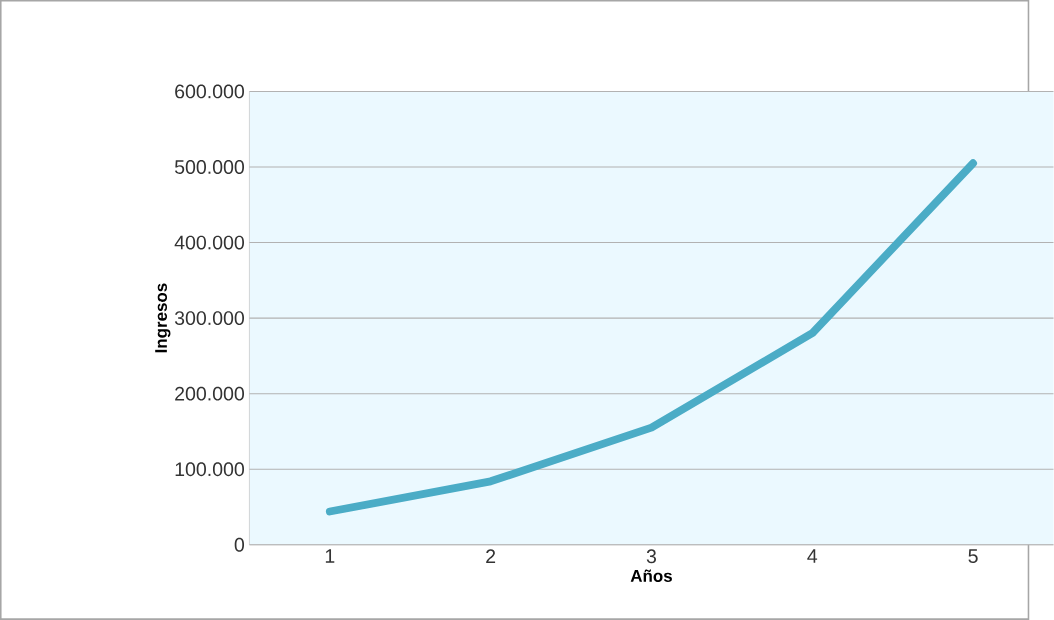  What do you see at coordinates (210, 393) in the screenshot?
I see `y-tick-label: 200.000` at bounding box center [210, 393].